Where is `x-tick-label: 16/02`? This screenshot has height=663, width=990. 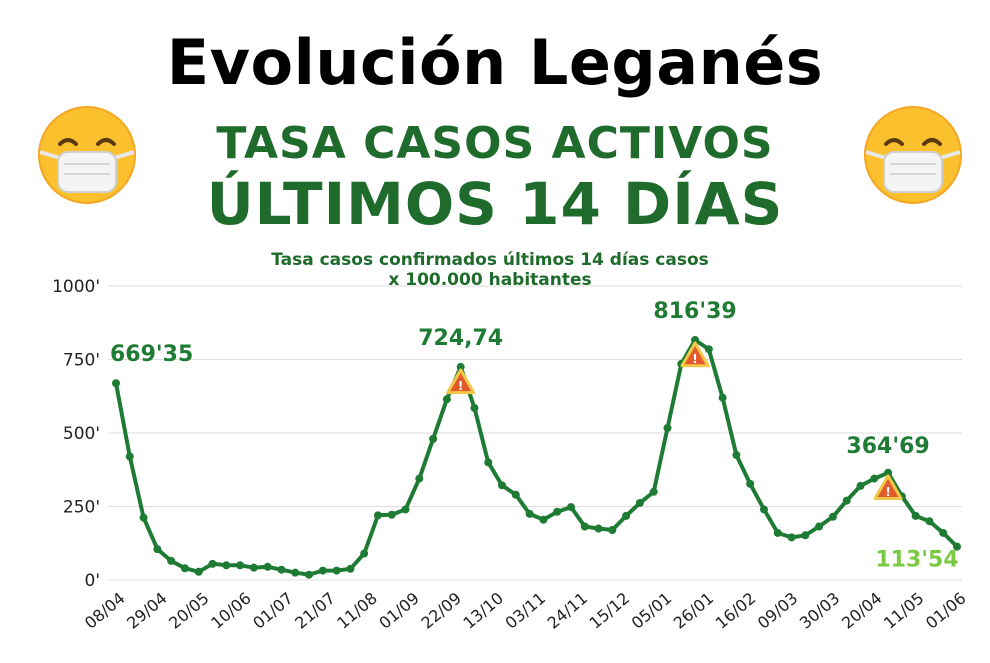
x-tick-label: 16/02 is located at coordinates (736, 611).